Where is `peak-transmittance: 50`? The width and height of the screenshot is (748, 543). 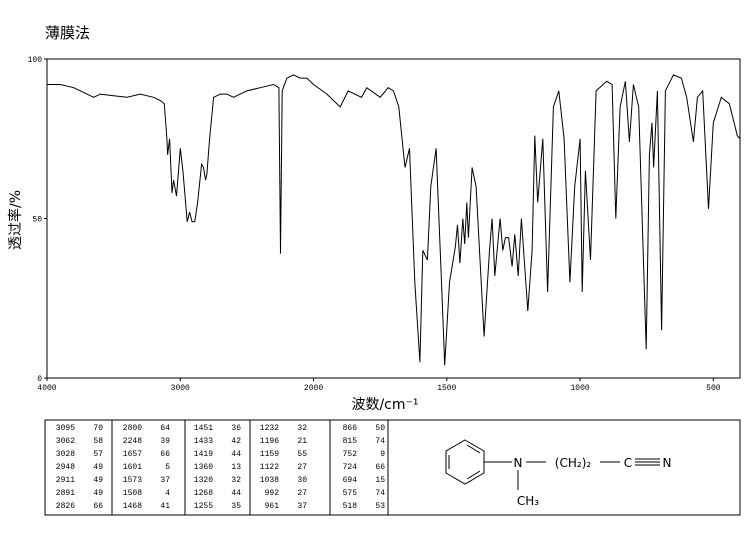 peak-transmittance: 50 is located at coordinates (380, 428).